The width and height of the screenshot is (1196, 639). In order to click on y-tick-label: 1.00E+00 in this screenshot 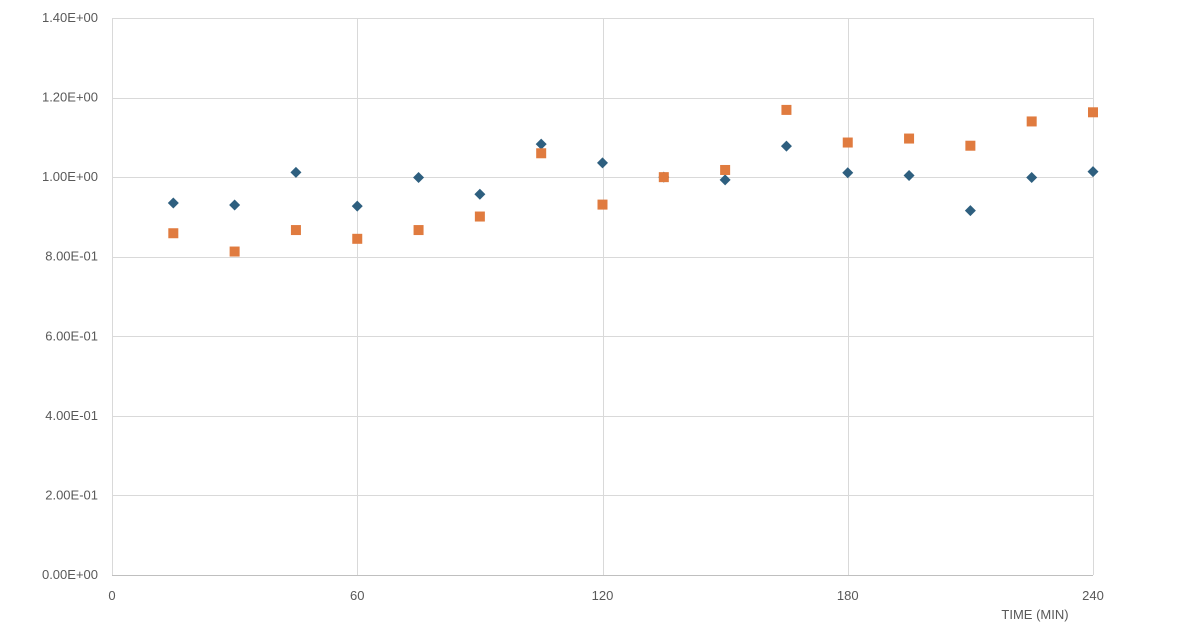, I will do `click(70, 176)`.